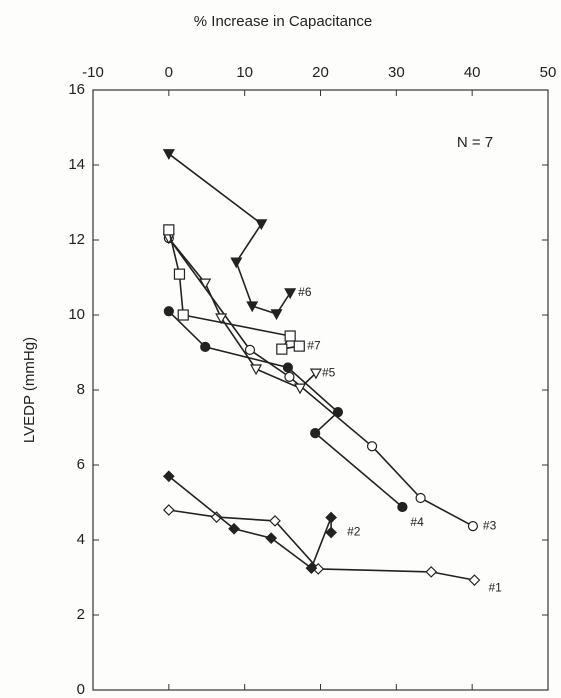  What do you see at coordinates (244, 72) in the screenshot?
I see `x-tick-label: 10` at bounding box center [244, 72].